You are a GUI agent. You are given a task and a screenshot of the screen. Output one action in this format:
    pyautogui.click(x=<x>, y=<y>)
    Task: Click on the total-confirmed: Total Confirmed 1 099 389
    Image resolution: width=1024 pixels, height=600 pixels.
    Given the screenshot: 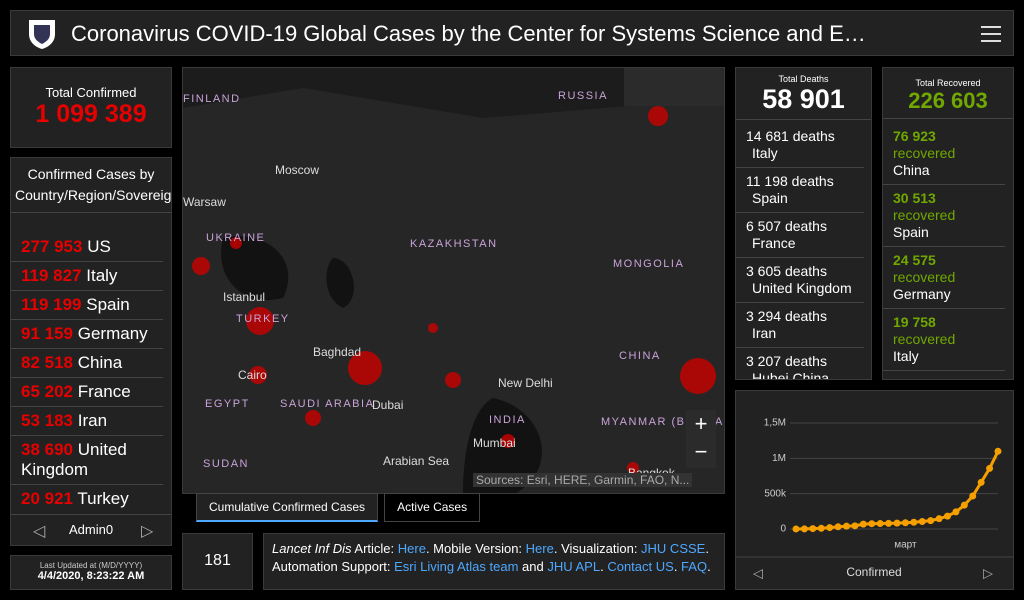 What is the action you would take?
    pyautogui.click(x=91, y=107)
    